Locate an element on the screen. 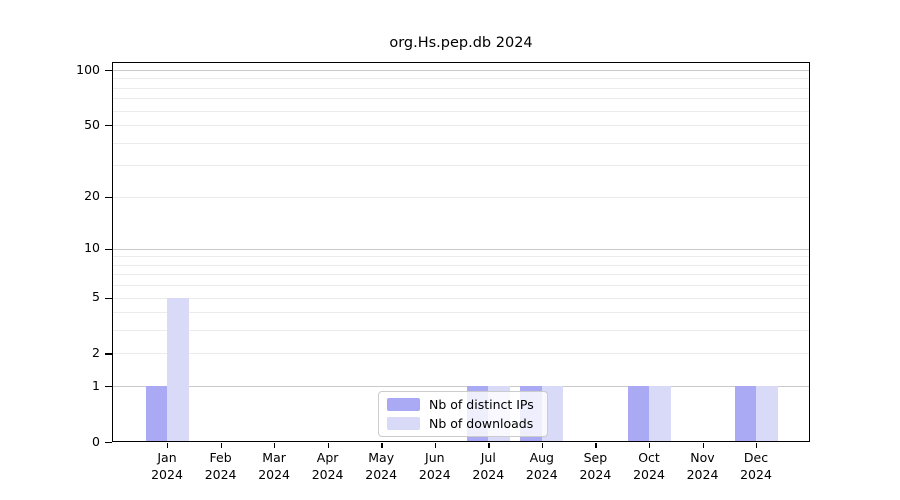  chart-title: org.Hs.pep.db 2024 is located at coordinates (461, 43).